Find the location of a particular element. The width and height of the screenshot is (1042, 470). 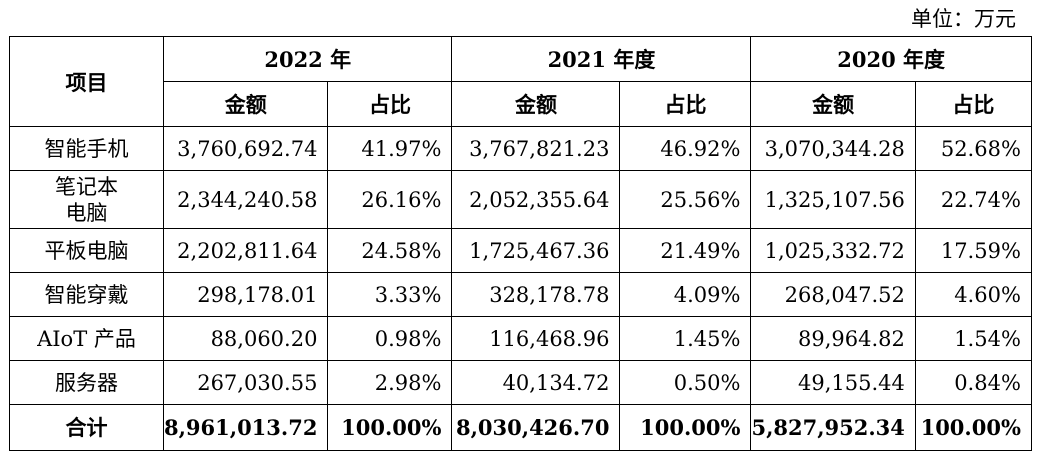

amount-cell: 3,767,821.23 is located at coordinates (536, 148).